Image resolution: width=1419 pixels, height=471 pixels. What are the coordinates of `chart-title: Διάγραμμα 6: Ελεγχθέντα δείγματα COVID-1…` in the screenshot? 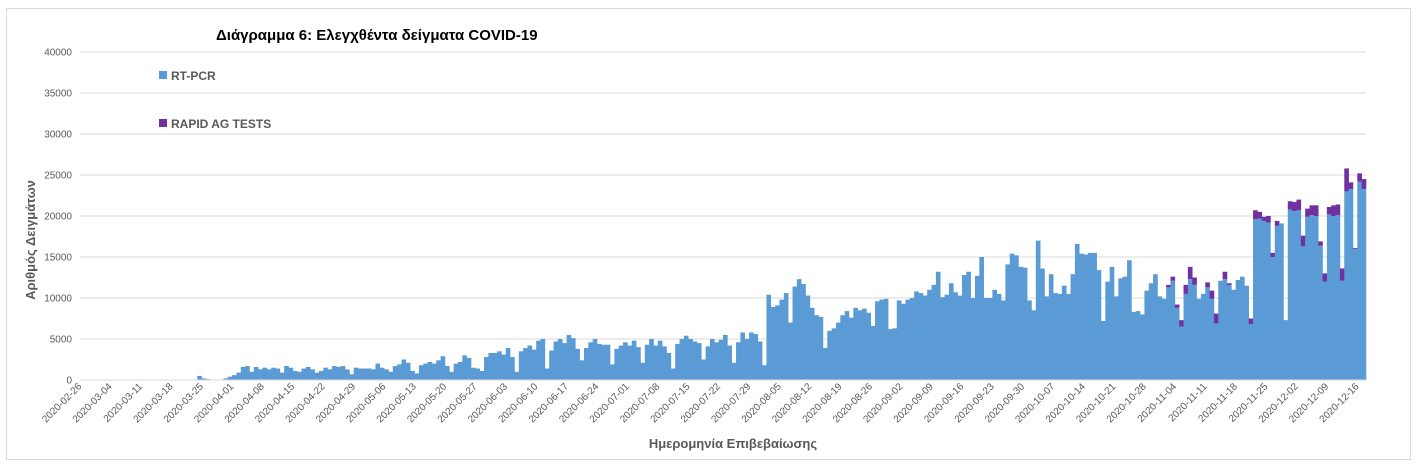 It's located at (377, 35).